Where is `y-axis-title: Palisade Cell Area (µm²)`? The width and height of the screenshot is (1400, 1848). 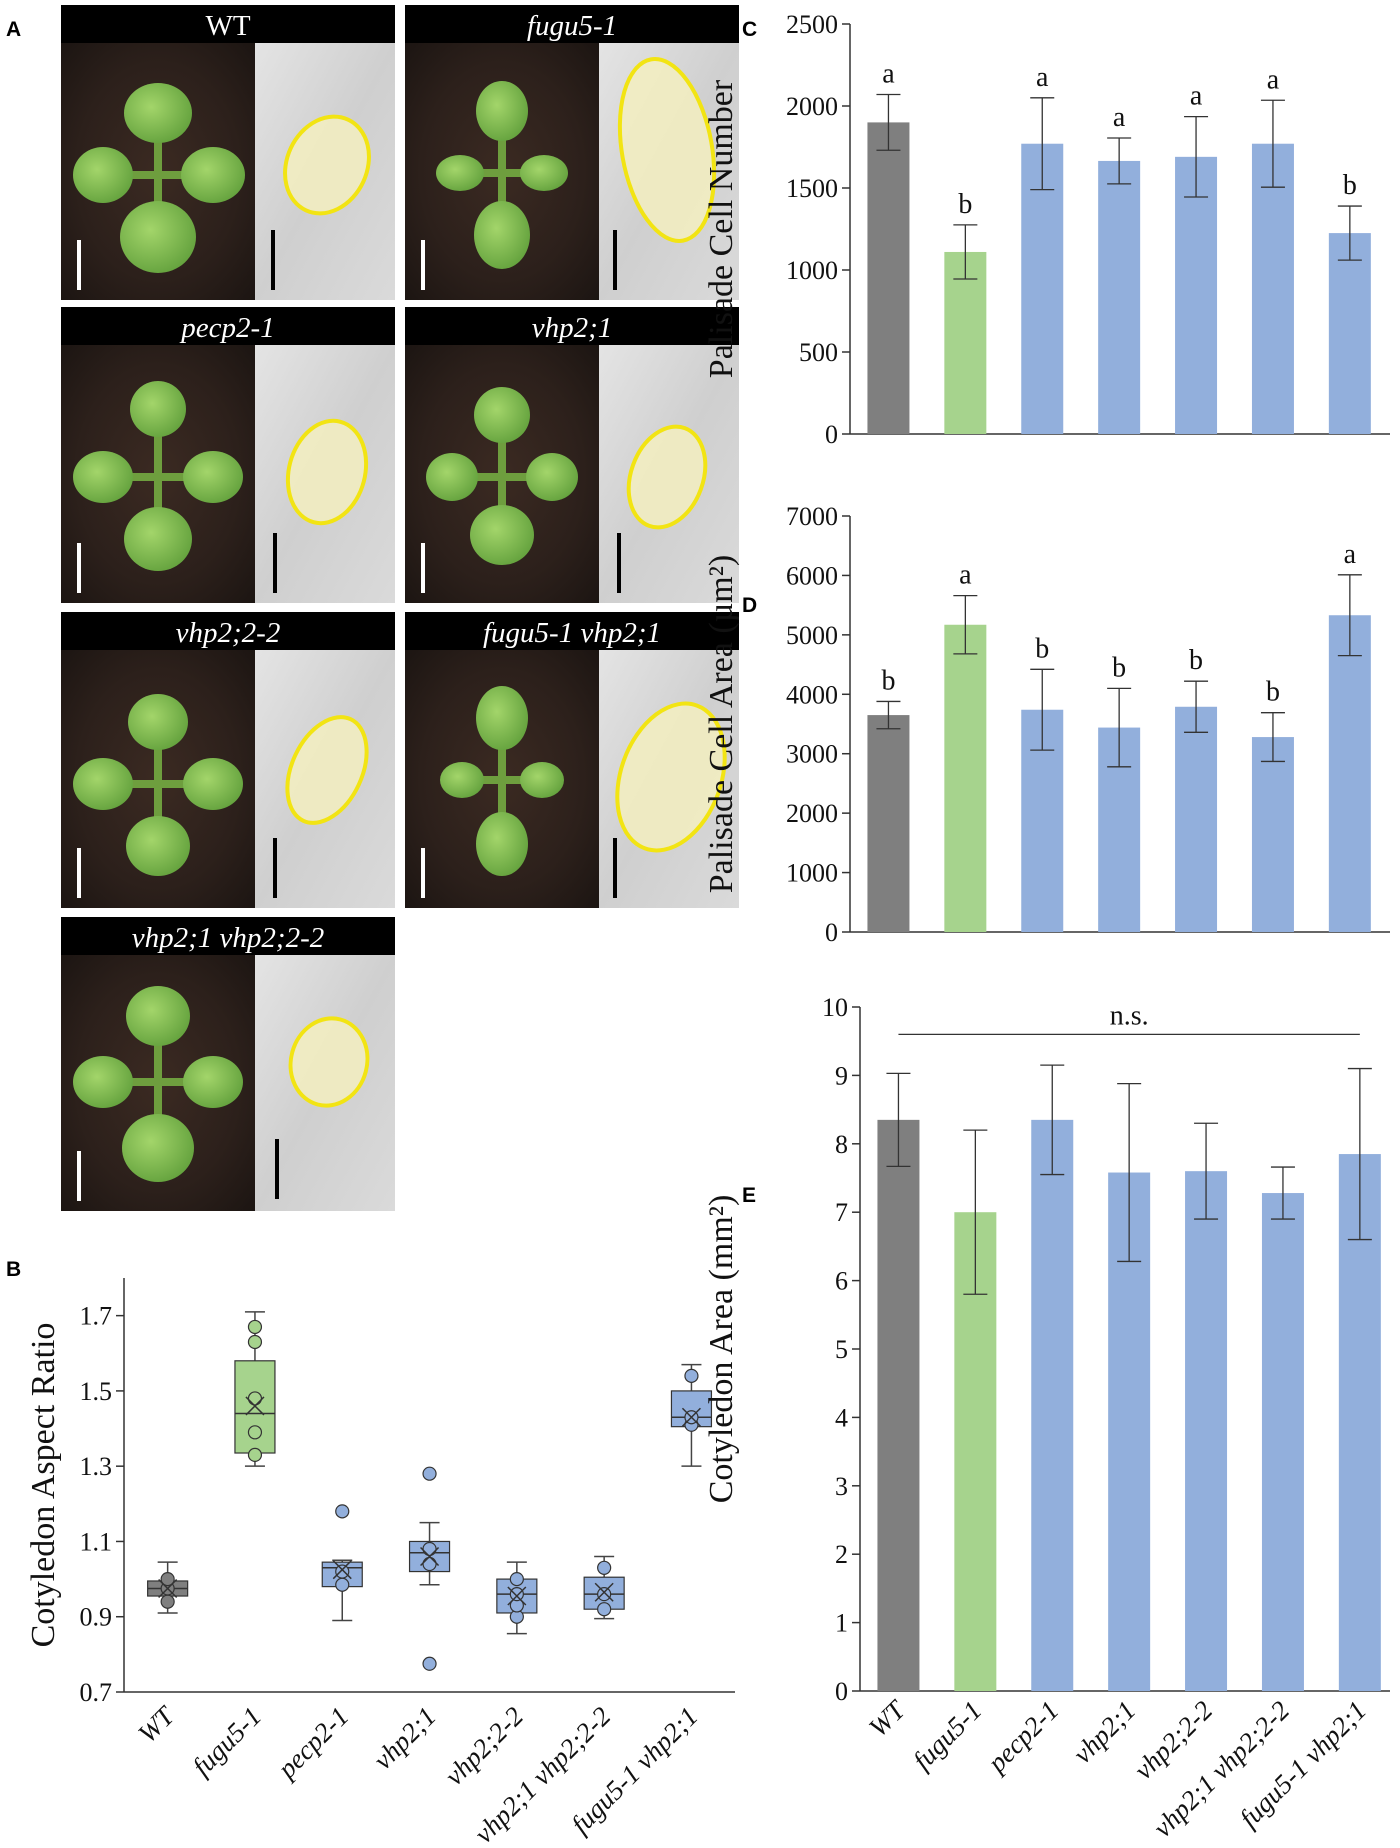 y-axis-title: Palisade Cell Area (µm²) is located at coordinates (721, 724).